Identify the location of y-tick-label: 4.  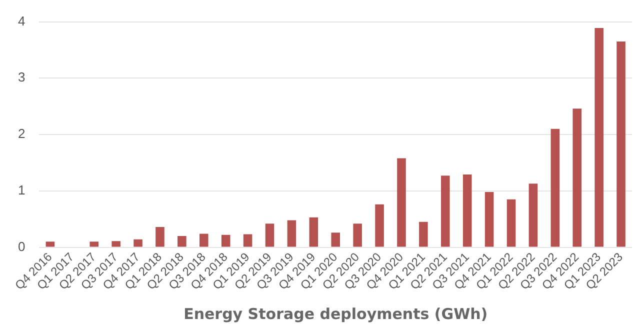
(22, 20).